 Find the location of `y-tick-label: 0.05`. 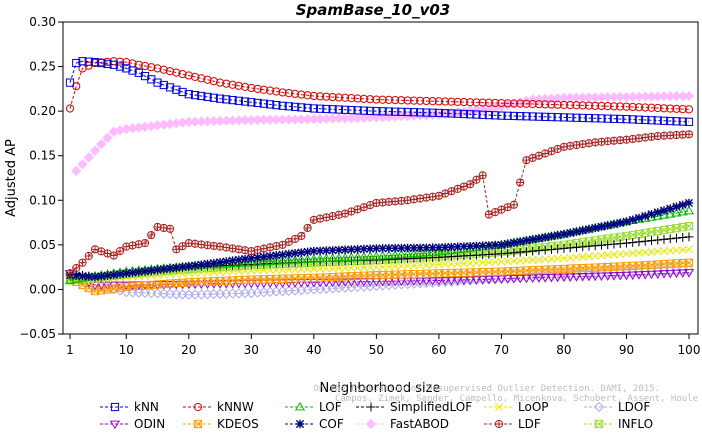

y-tick-label: 0.05 is located at coordinates (42, 245).